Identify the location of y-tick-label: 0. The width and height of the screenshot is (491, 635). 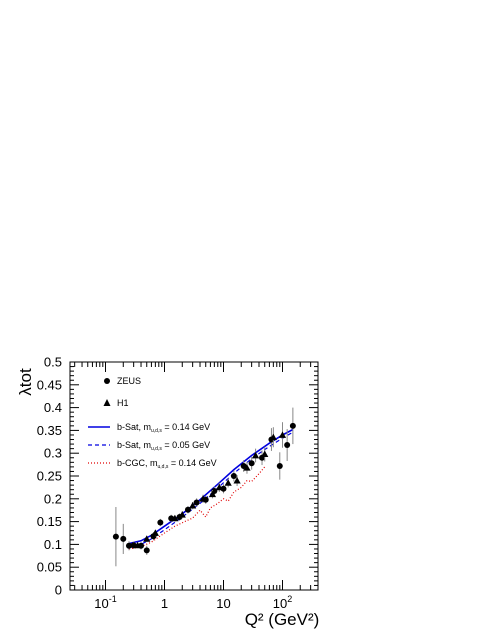
(58, 590).